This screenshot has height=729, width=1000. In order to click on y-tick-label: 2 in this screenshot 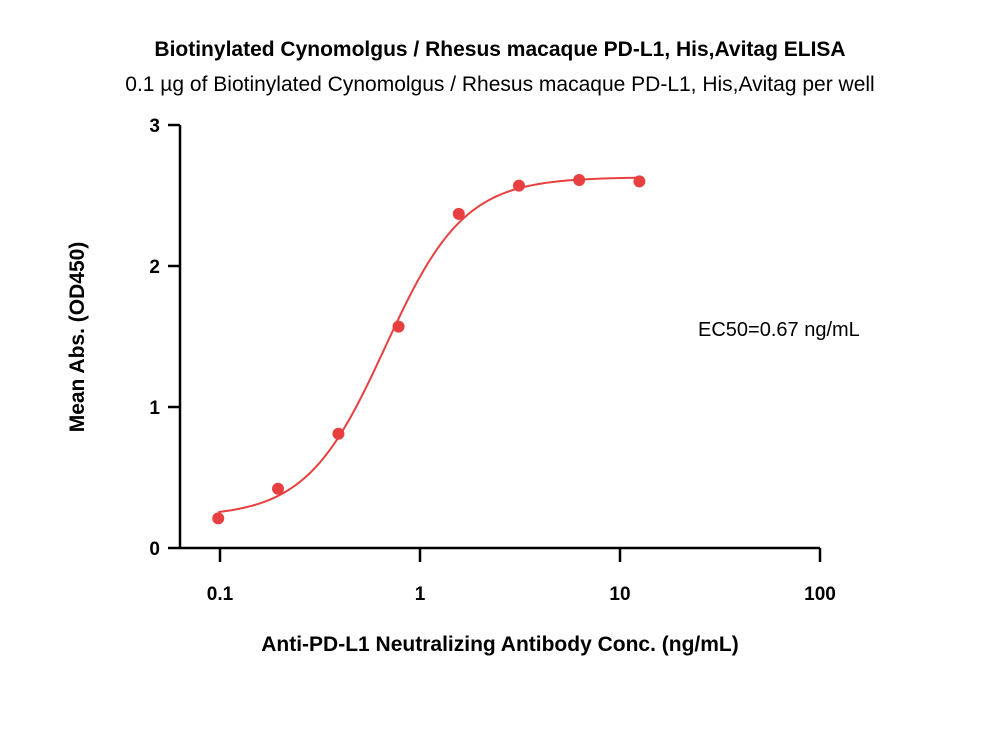, I will do `click(154, 267)`.